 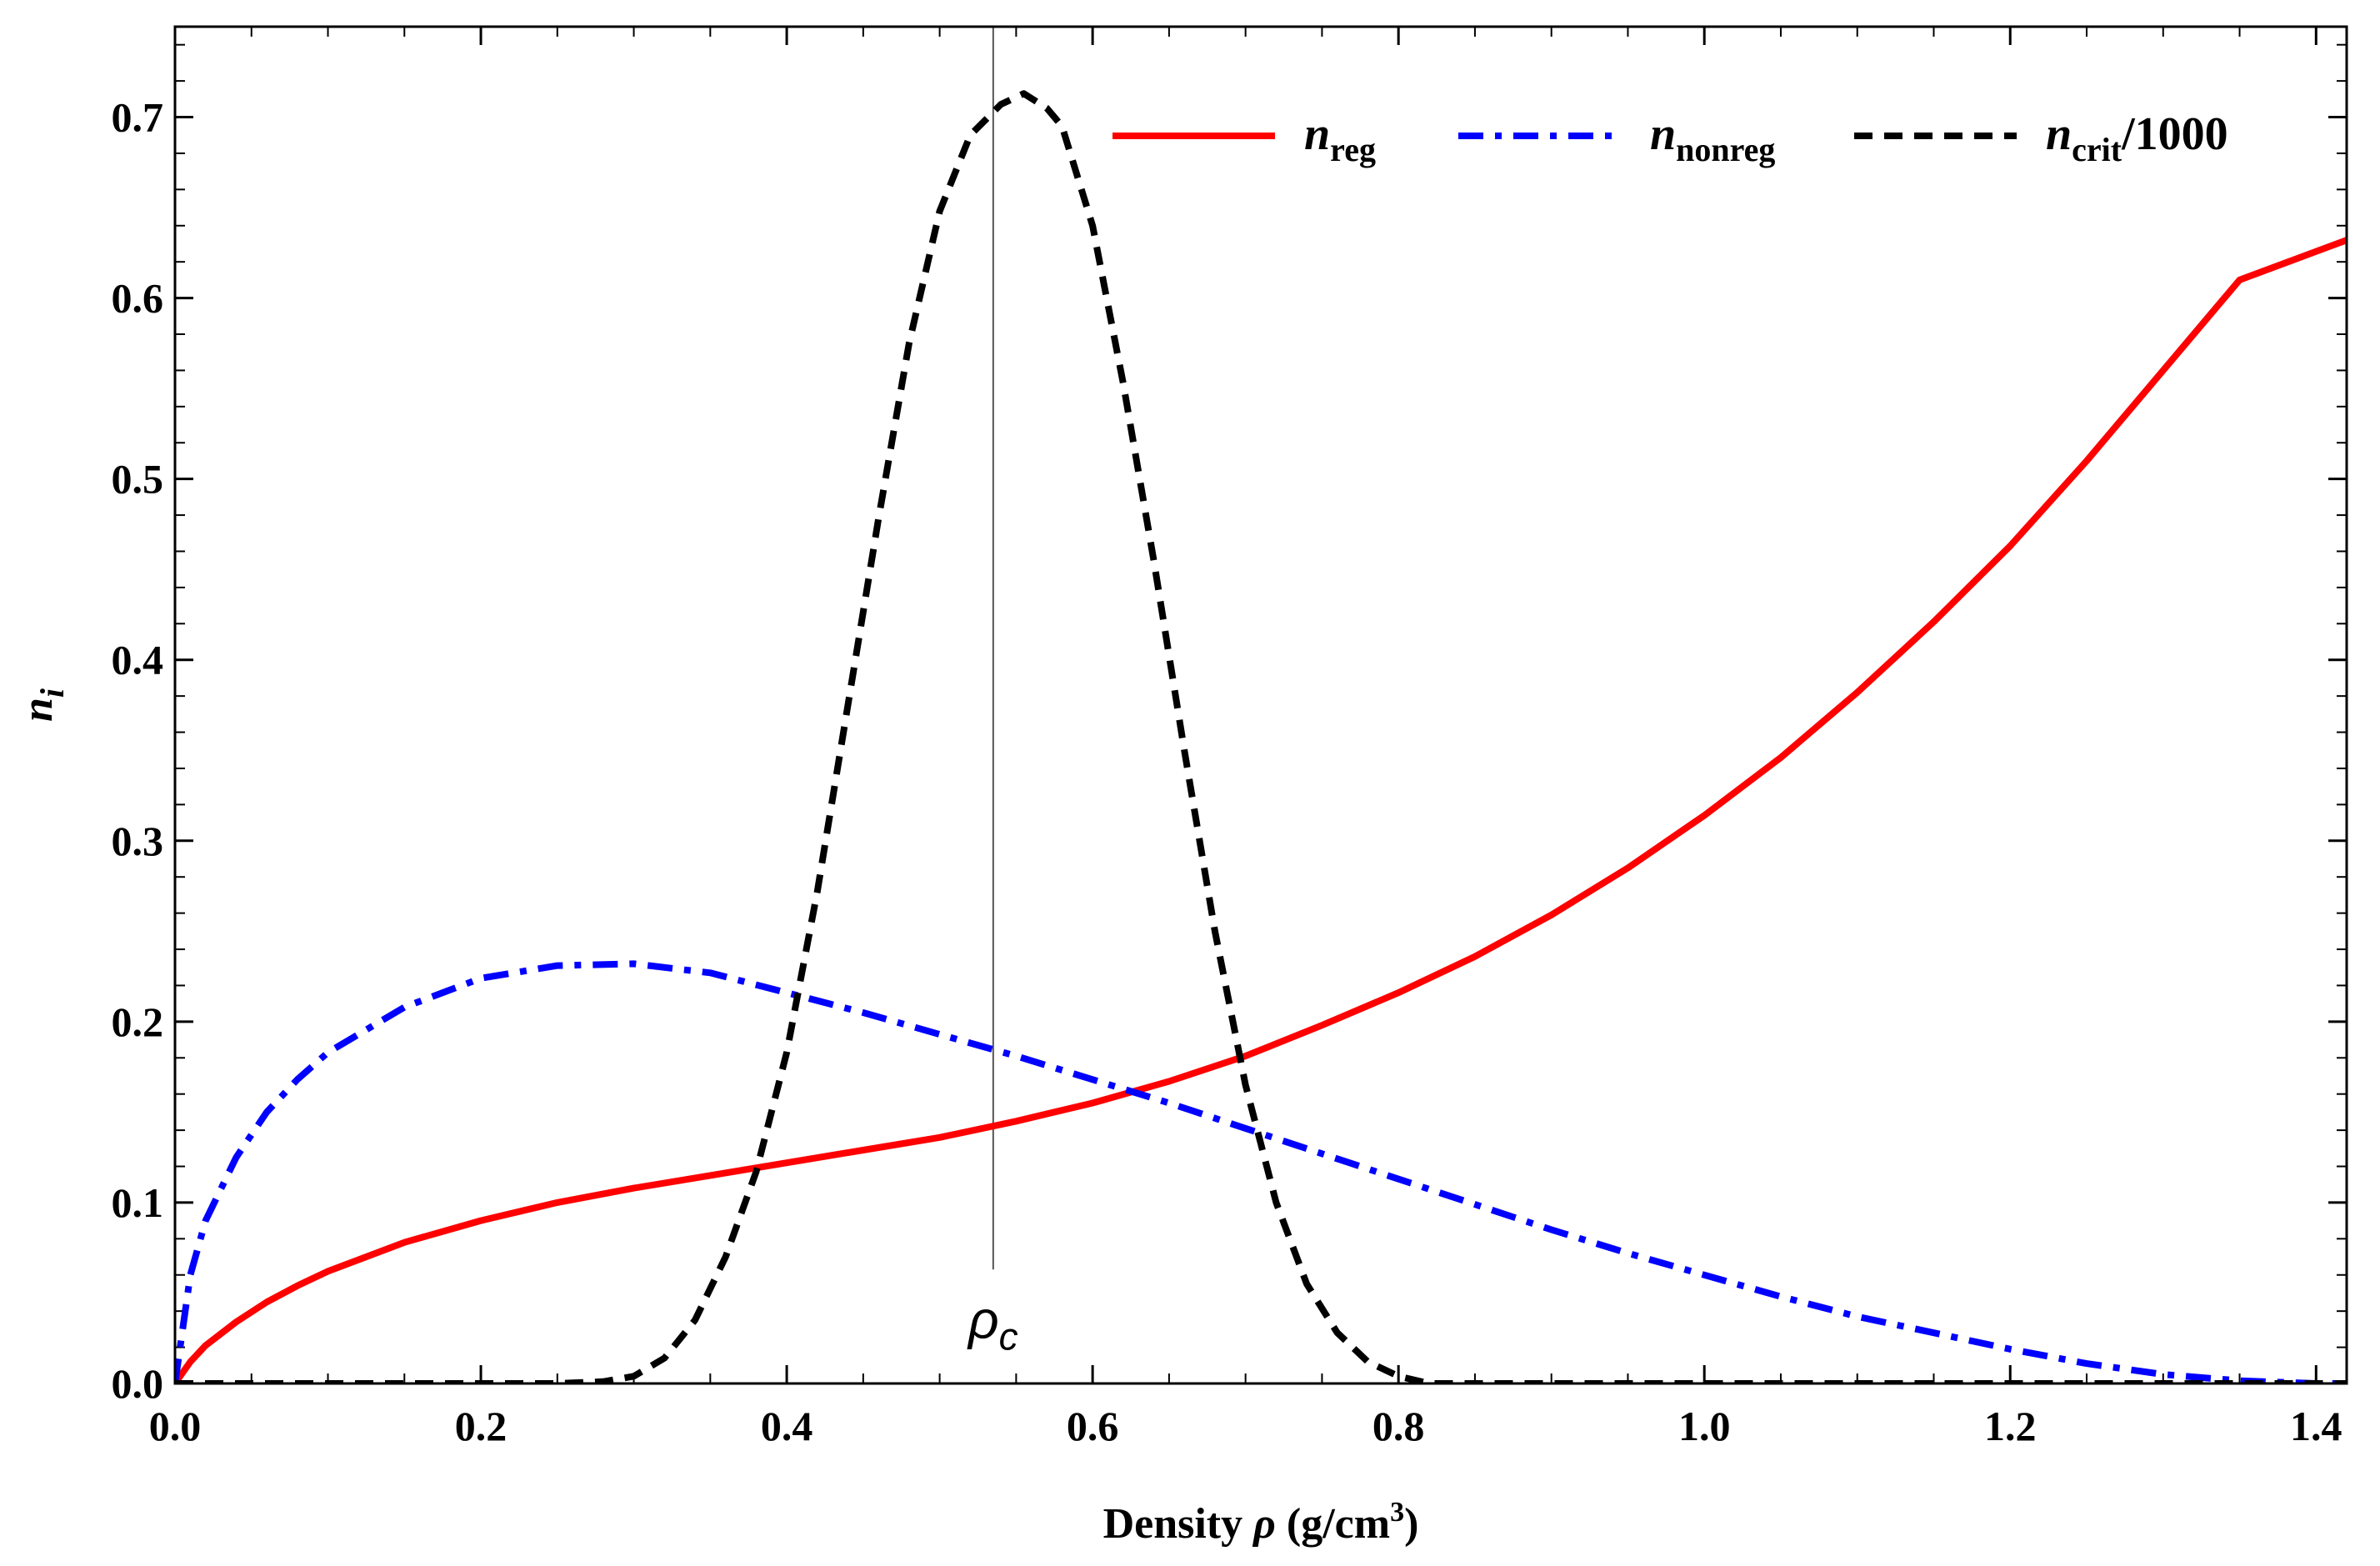 What do you see at coordinates (1397, 1512) in the screenshot?
I see `x-axis-title-exponent: 3` at bounding box center [1397, 1512].